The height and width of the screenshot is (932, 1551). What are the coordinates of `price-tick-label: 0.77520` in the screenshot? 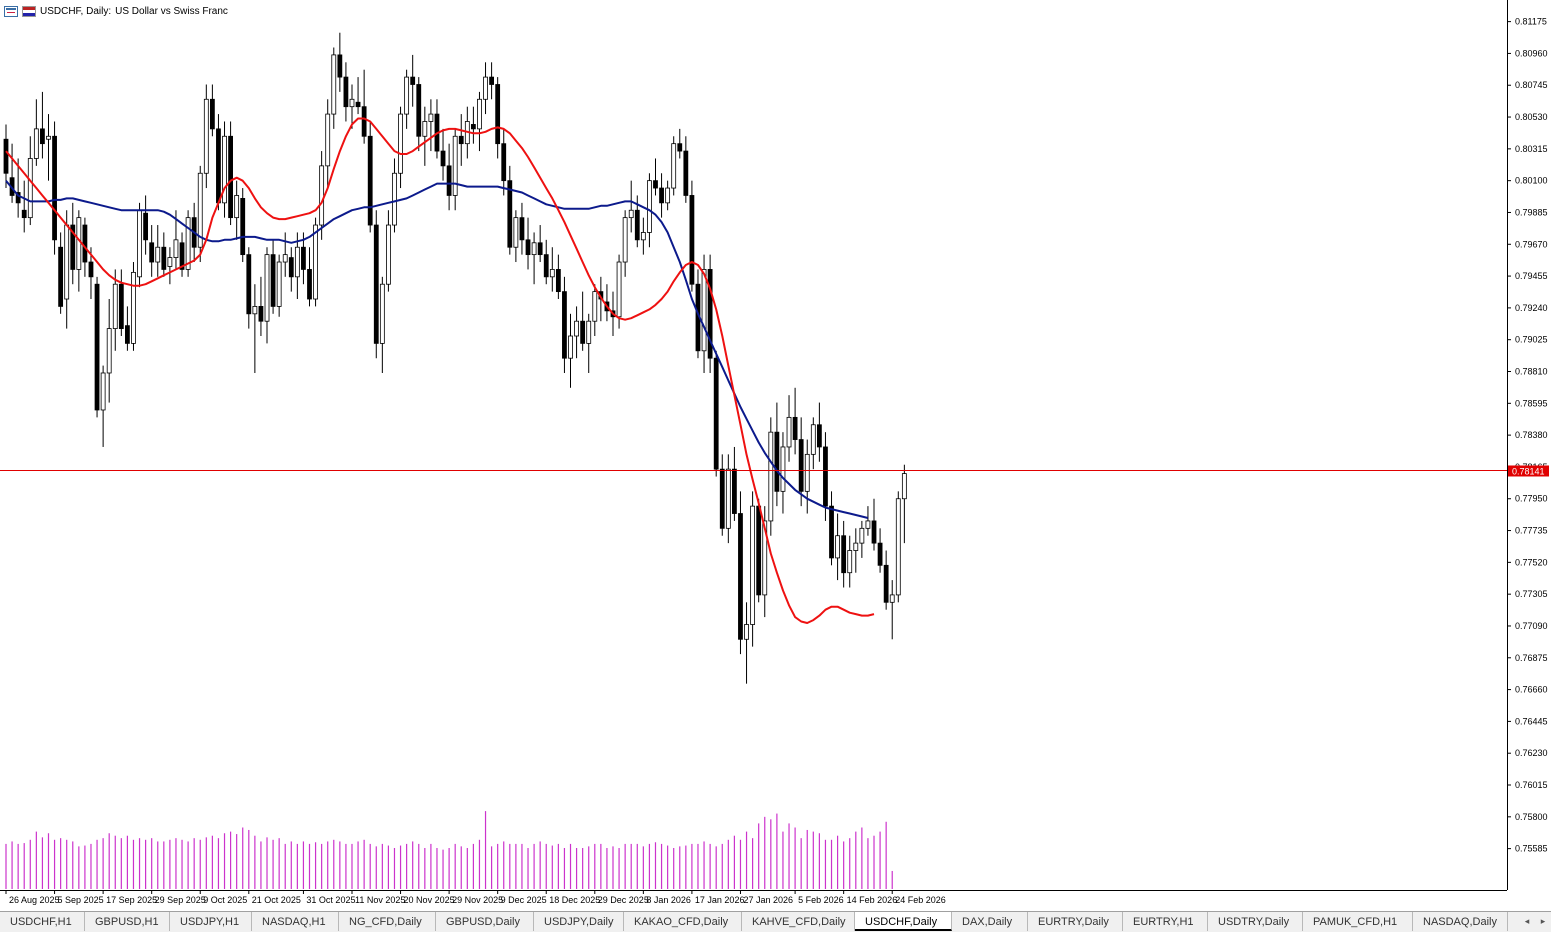 It's located at (1531, 562).